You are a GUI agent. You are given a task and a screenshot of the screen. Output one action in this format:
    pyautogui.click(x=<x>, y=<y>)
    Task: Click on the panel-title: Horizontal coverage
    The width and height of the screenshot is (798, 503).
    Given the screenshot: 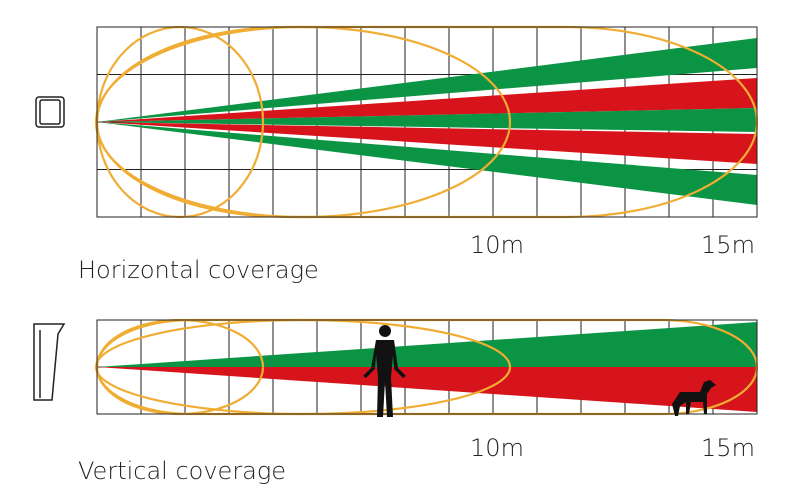 What is the action you would take?
    pyautogui.click(x=198, y=270)
    